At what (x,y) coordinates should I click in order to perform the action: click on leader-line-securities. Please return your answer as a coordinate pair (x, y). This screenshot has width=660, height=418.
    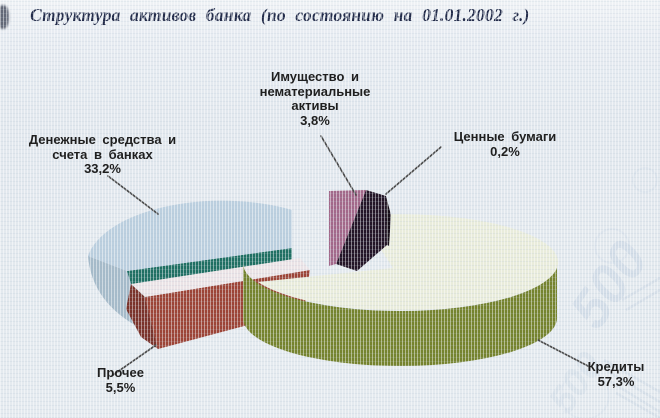
    Looking at the image, I should click on (413, 170).